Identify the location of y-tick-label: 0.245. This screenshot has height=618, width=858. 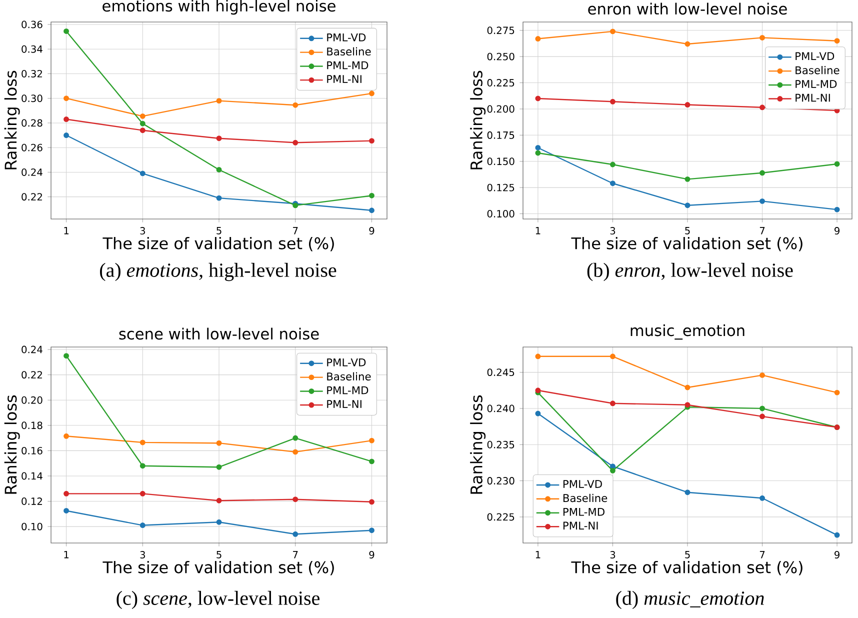
(500, 372).